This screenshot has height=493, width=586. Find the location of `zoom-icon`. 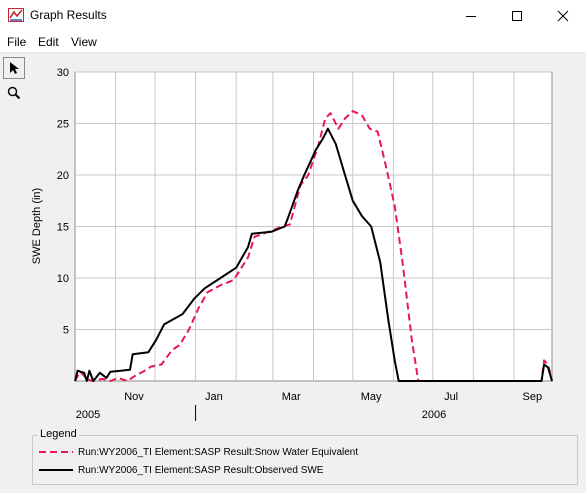

zoom-icon is located at coordinates (14, 93).